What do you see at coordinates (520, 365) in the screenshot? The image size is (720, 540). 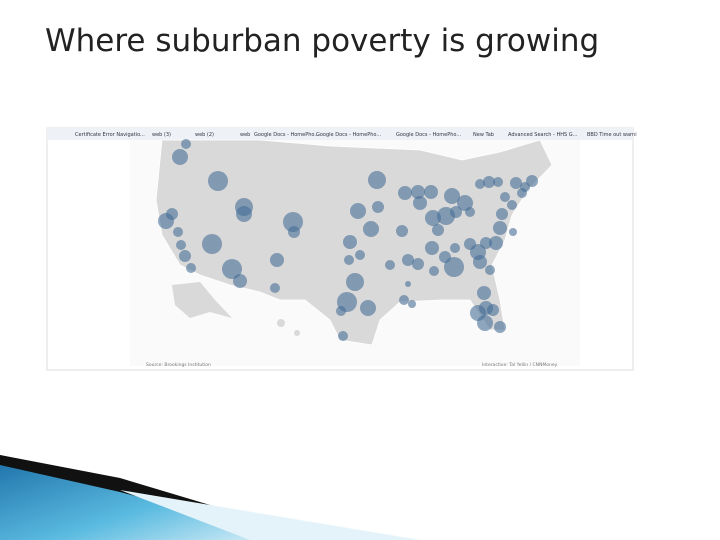 I see `credit-note: Interactive: Tal Yellin / CNNMoney` at bounding box center [520, 365].